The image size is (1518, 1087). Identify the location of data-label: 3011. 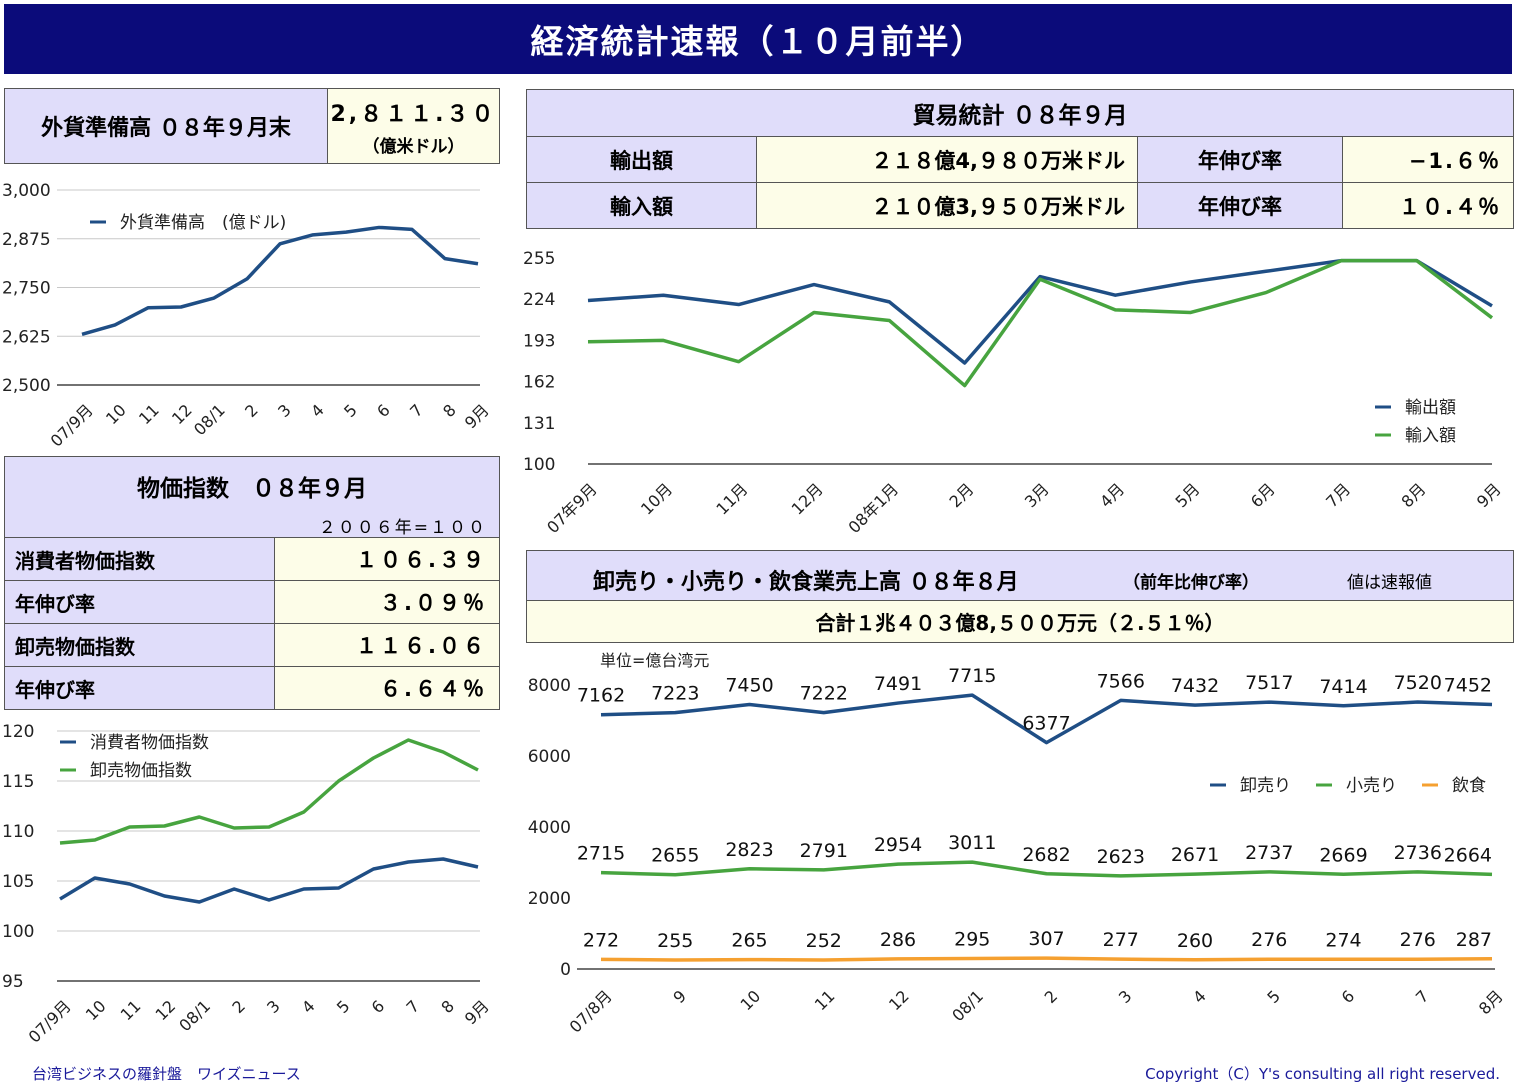
(972, 843).